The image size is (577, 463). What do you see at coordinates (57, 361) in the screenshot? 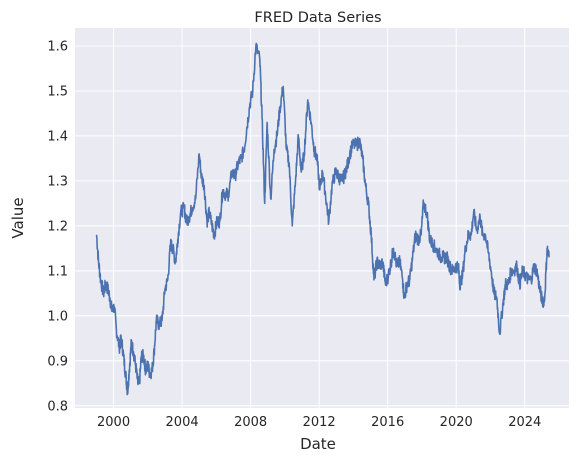
I see `y-tick-label: 0.9` at bounding box center [57, 361].